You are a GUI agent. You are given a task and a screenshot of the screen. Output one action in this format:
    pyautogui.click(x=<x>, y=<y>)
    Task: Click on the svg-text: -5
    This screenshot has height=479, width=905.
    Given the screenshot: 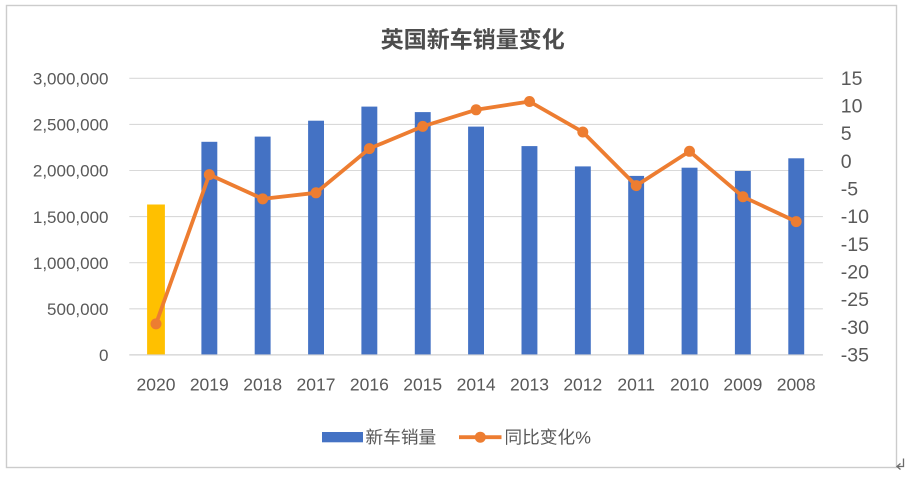 What is the action you would take?
    pyautogui.click(x=849, y=190)
    